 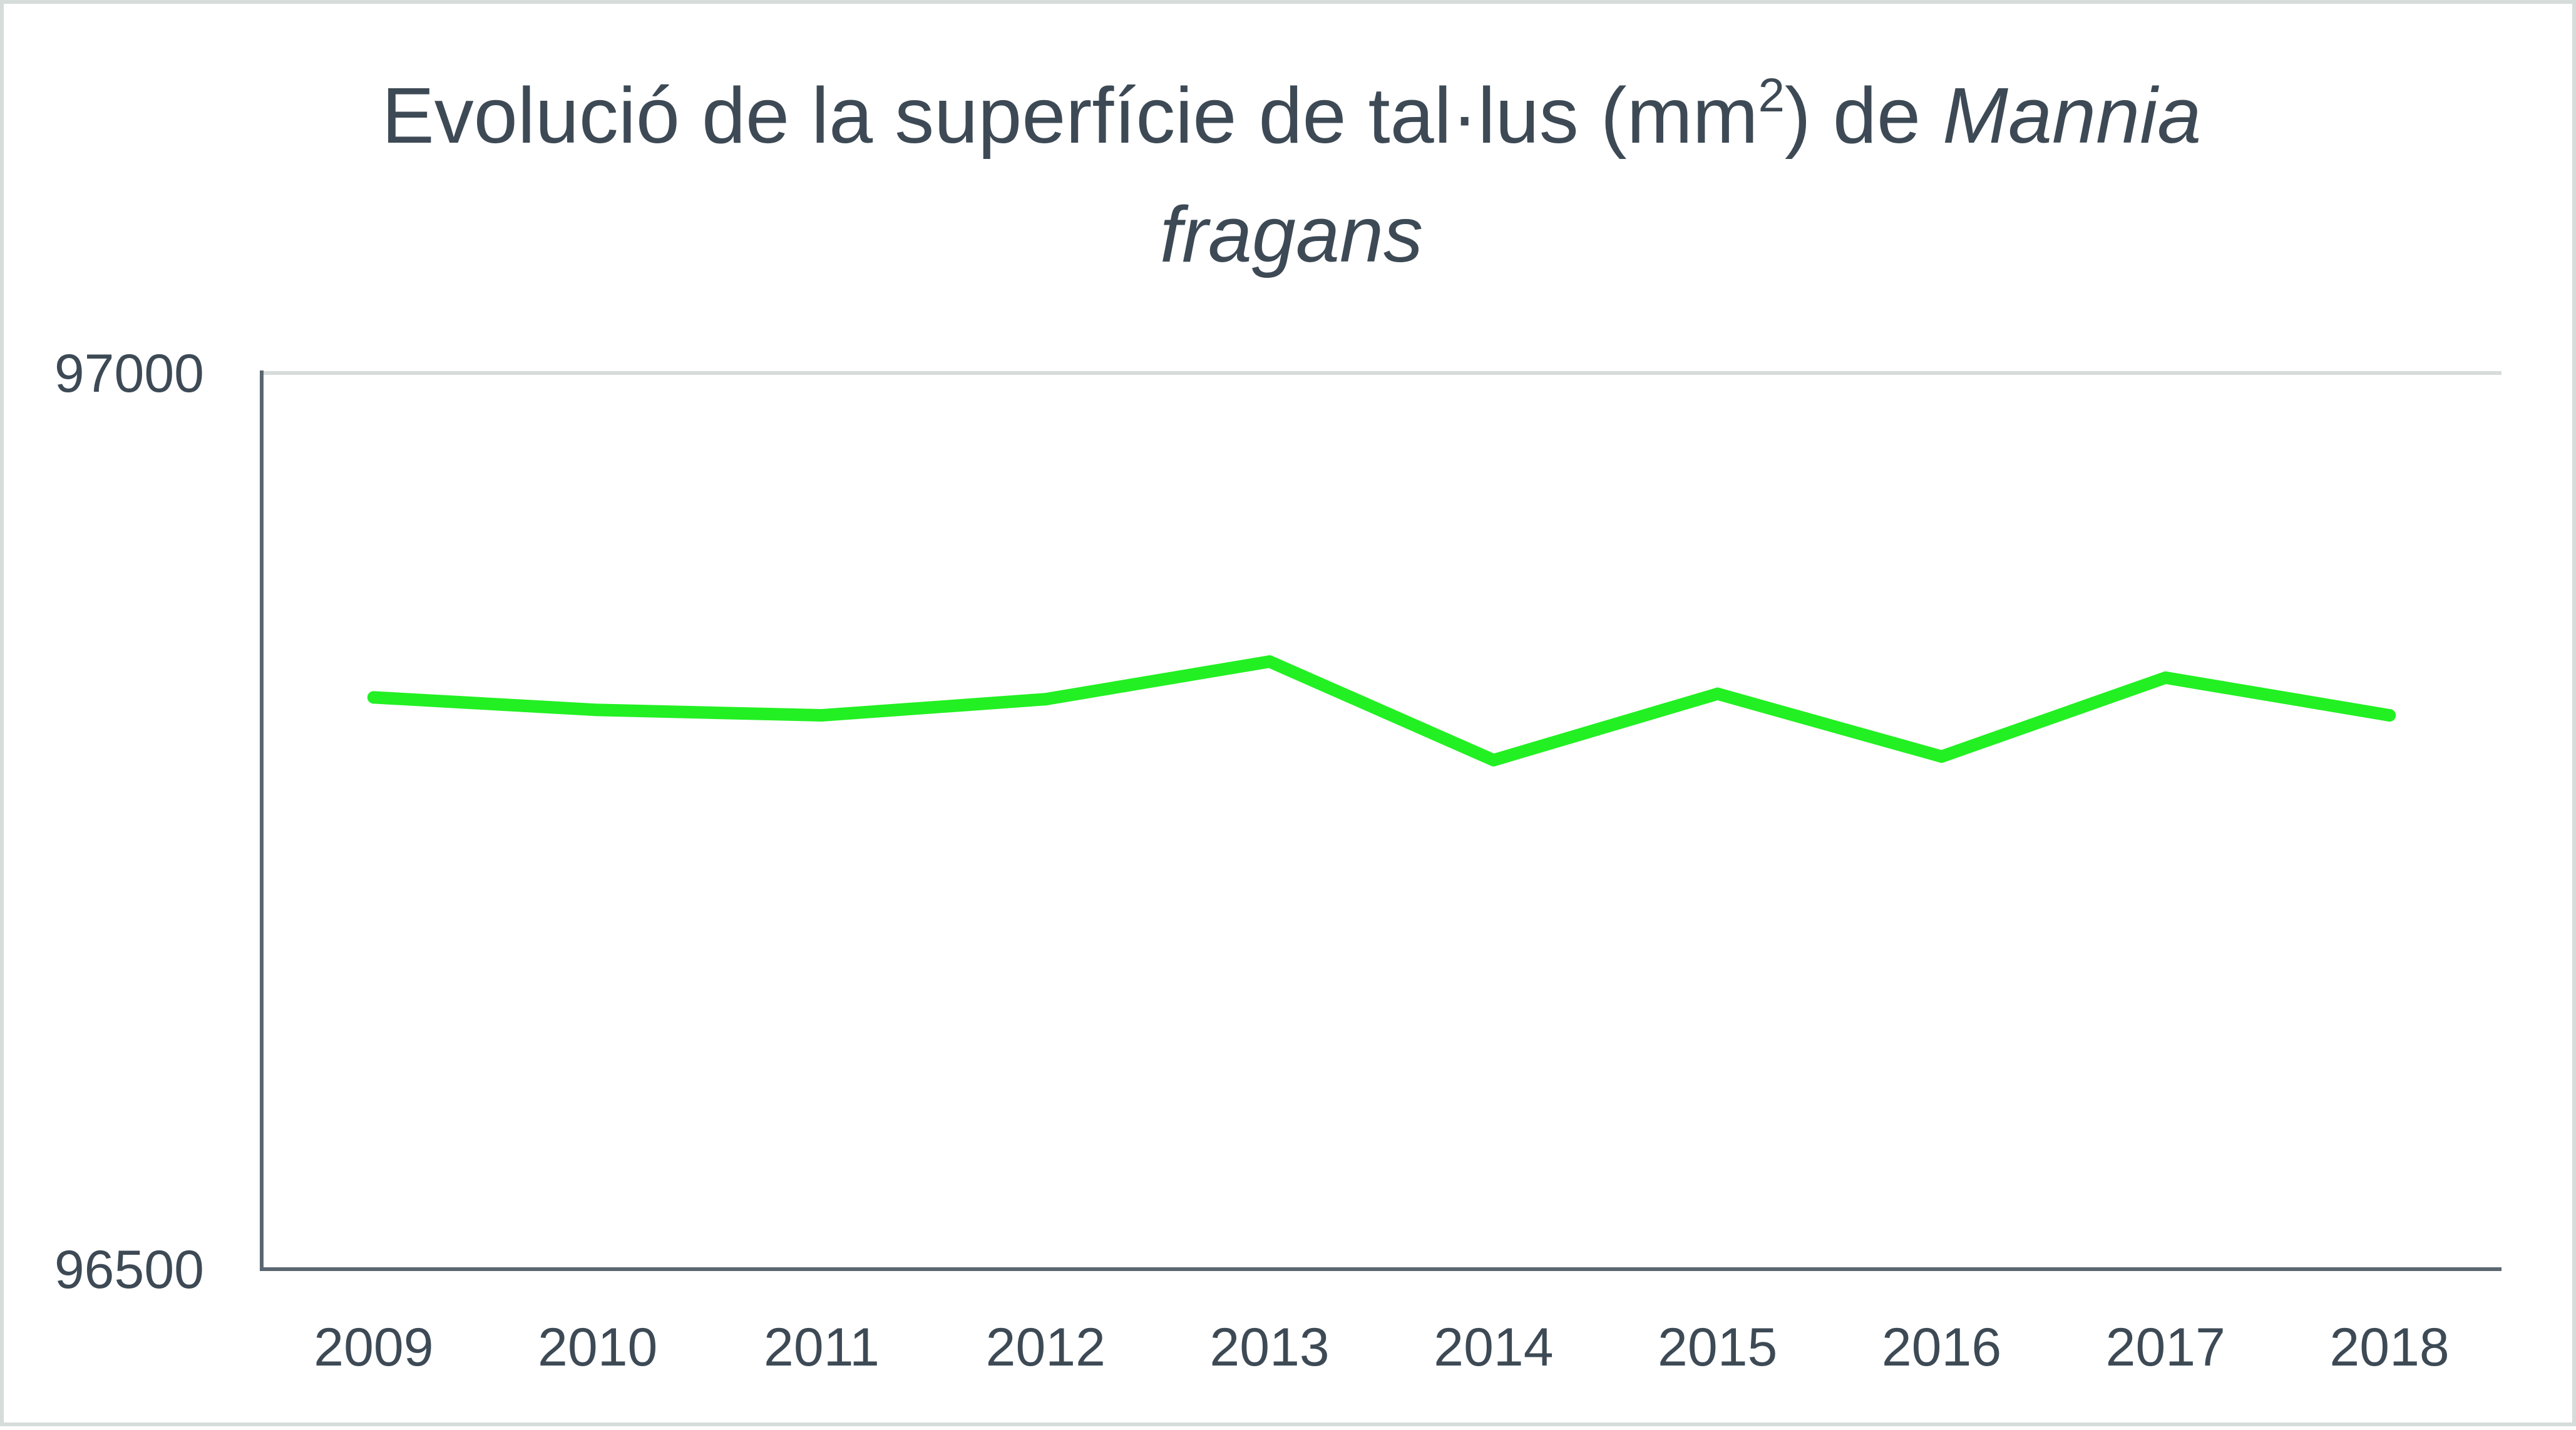 What do you see at coordinates (822, 1347) in the screenshot?
I see `x-tick-label: 2011` at bounding box center [822, 1347].